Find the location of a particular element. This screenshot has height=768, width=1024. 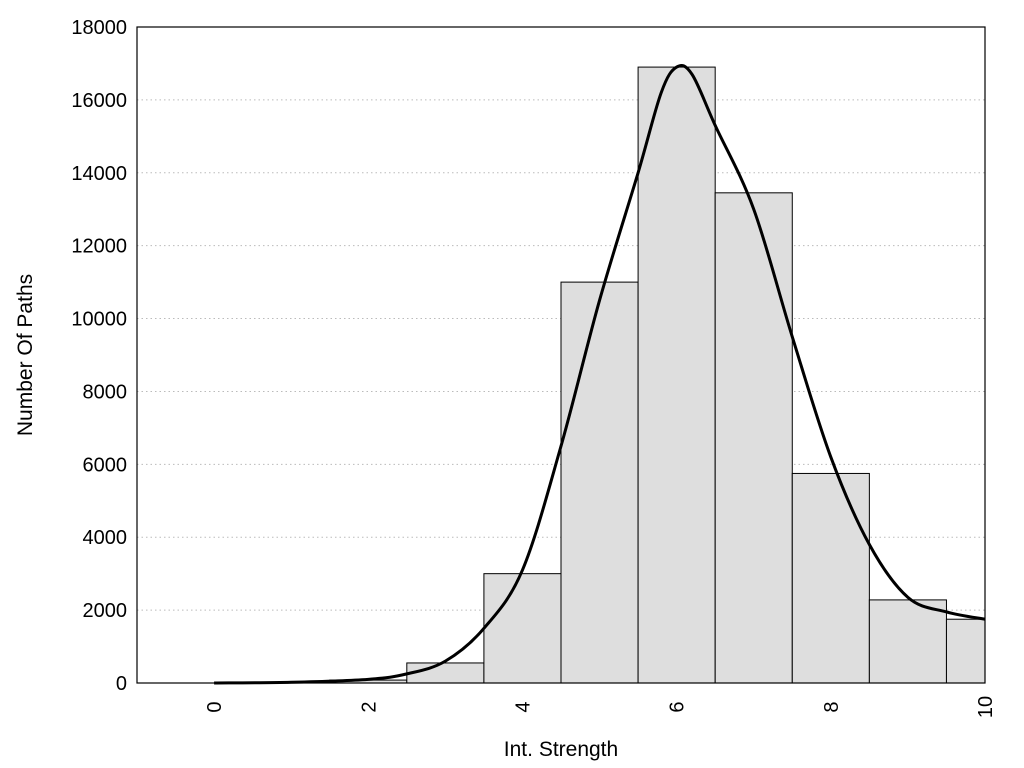

y-tick-label: 6000 is located at coordinates (105, 465).